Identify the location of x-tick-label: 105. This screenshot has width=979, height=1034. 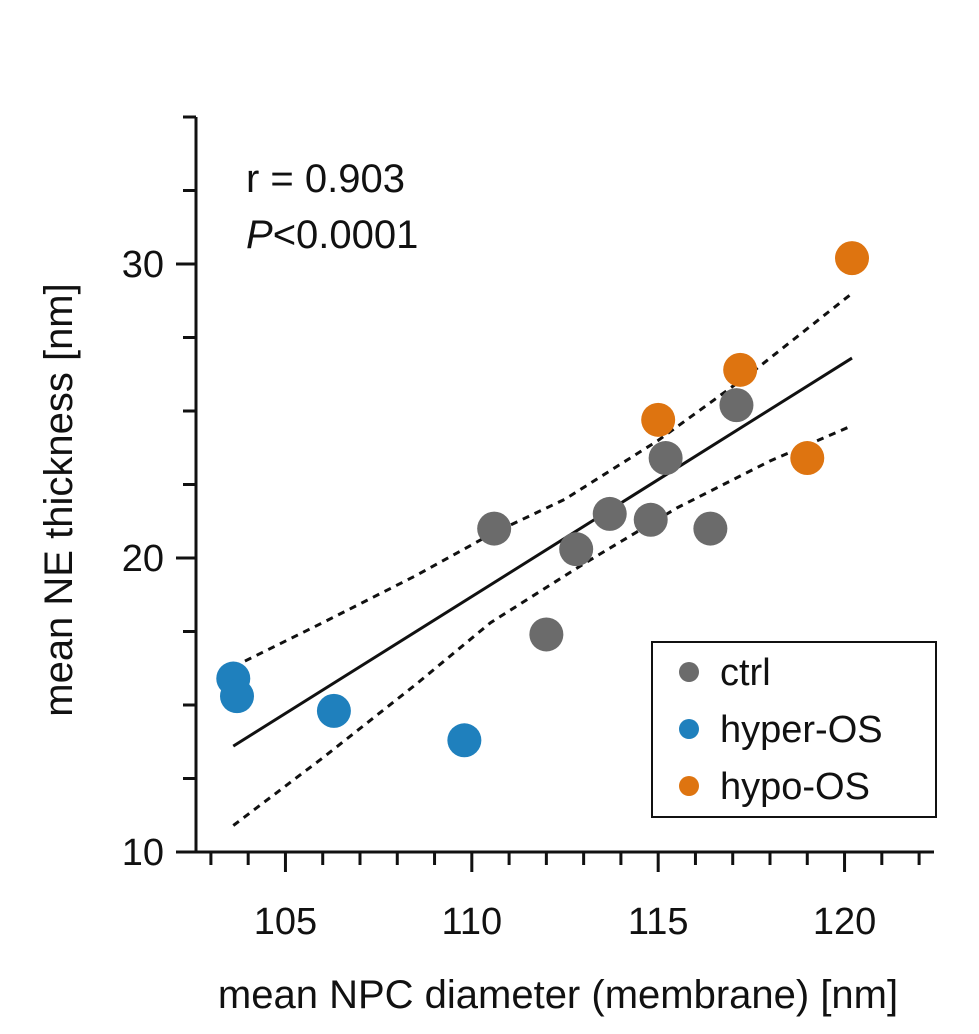
(285, 922).